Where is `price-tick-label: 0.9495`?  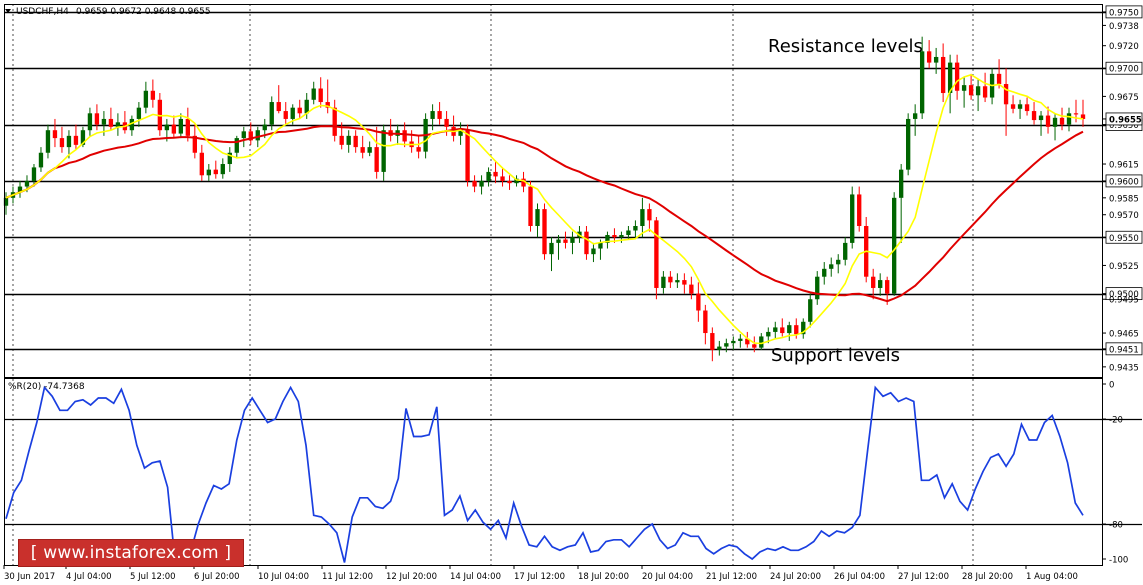
price-tick-label: 0.9495 is located at coordinates (1124, 301).